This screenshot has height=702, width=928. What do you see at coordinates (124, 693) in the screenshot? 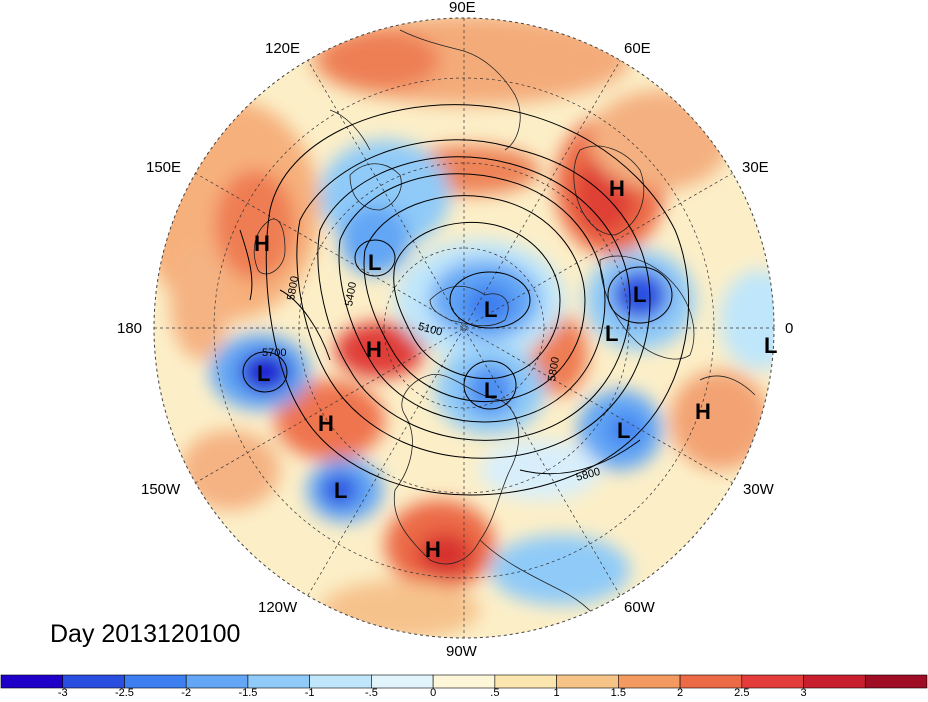
I see `colorbar-tick-label: -2.5` at bounding box center [124, 693].